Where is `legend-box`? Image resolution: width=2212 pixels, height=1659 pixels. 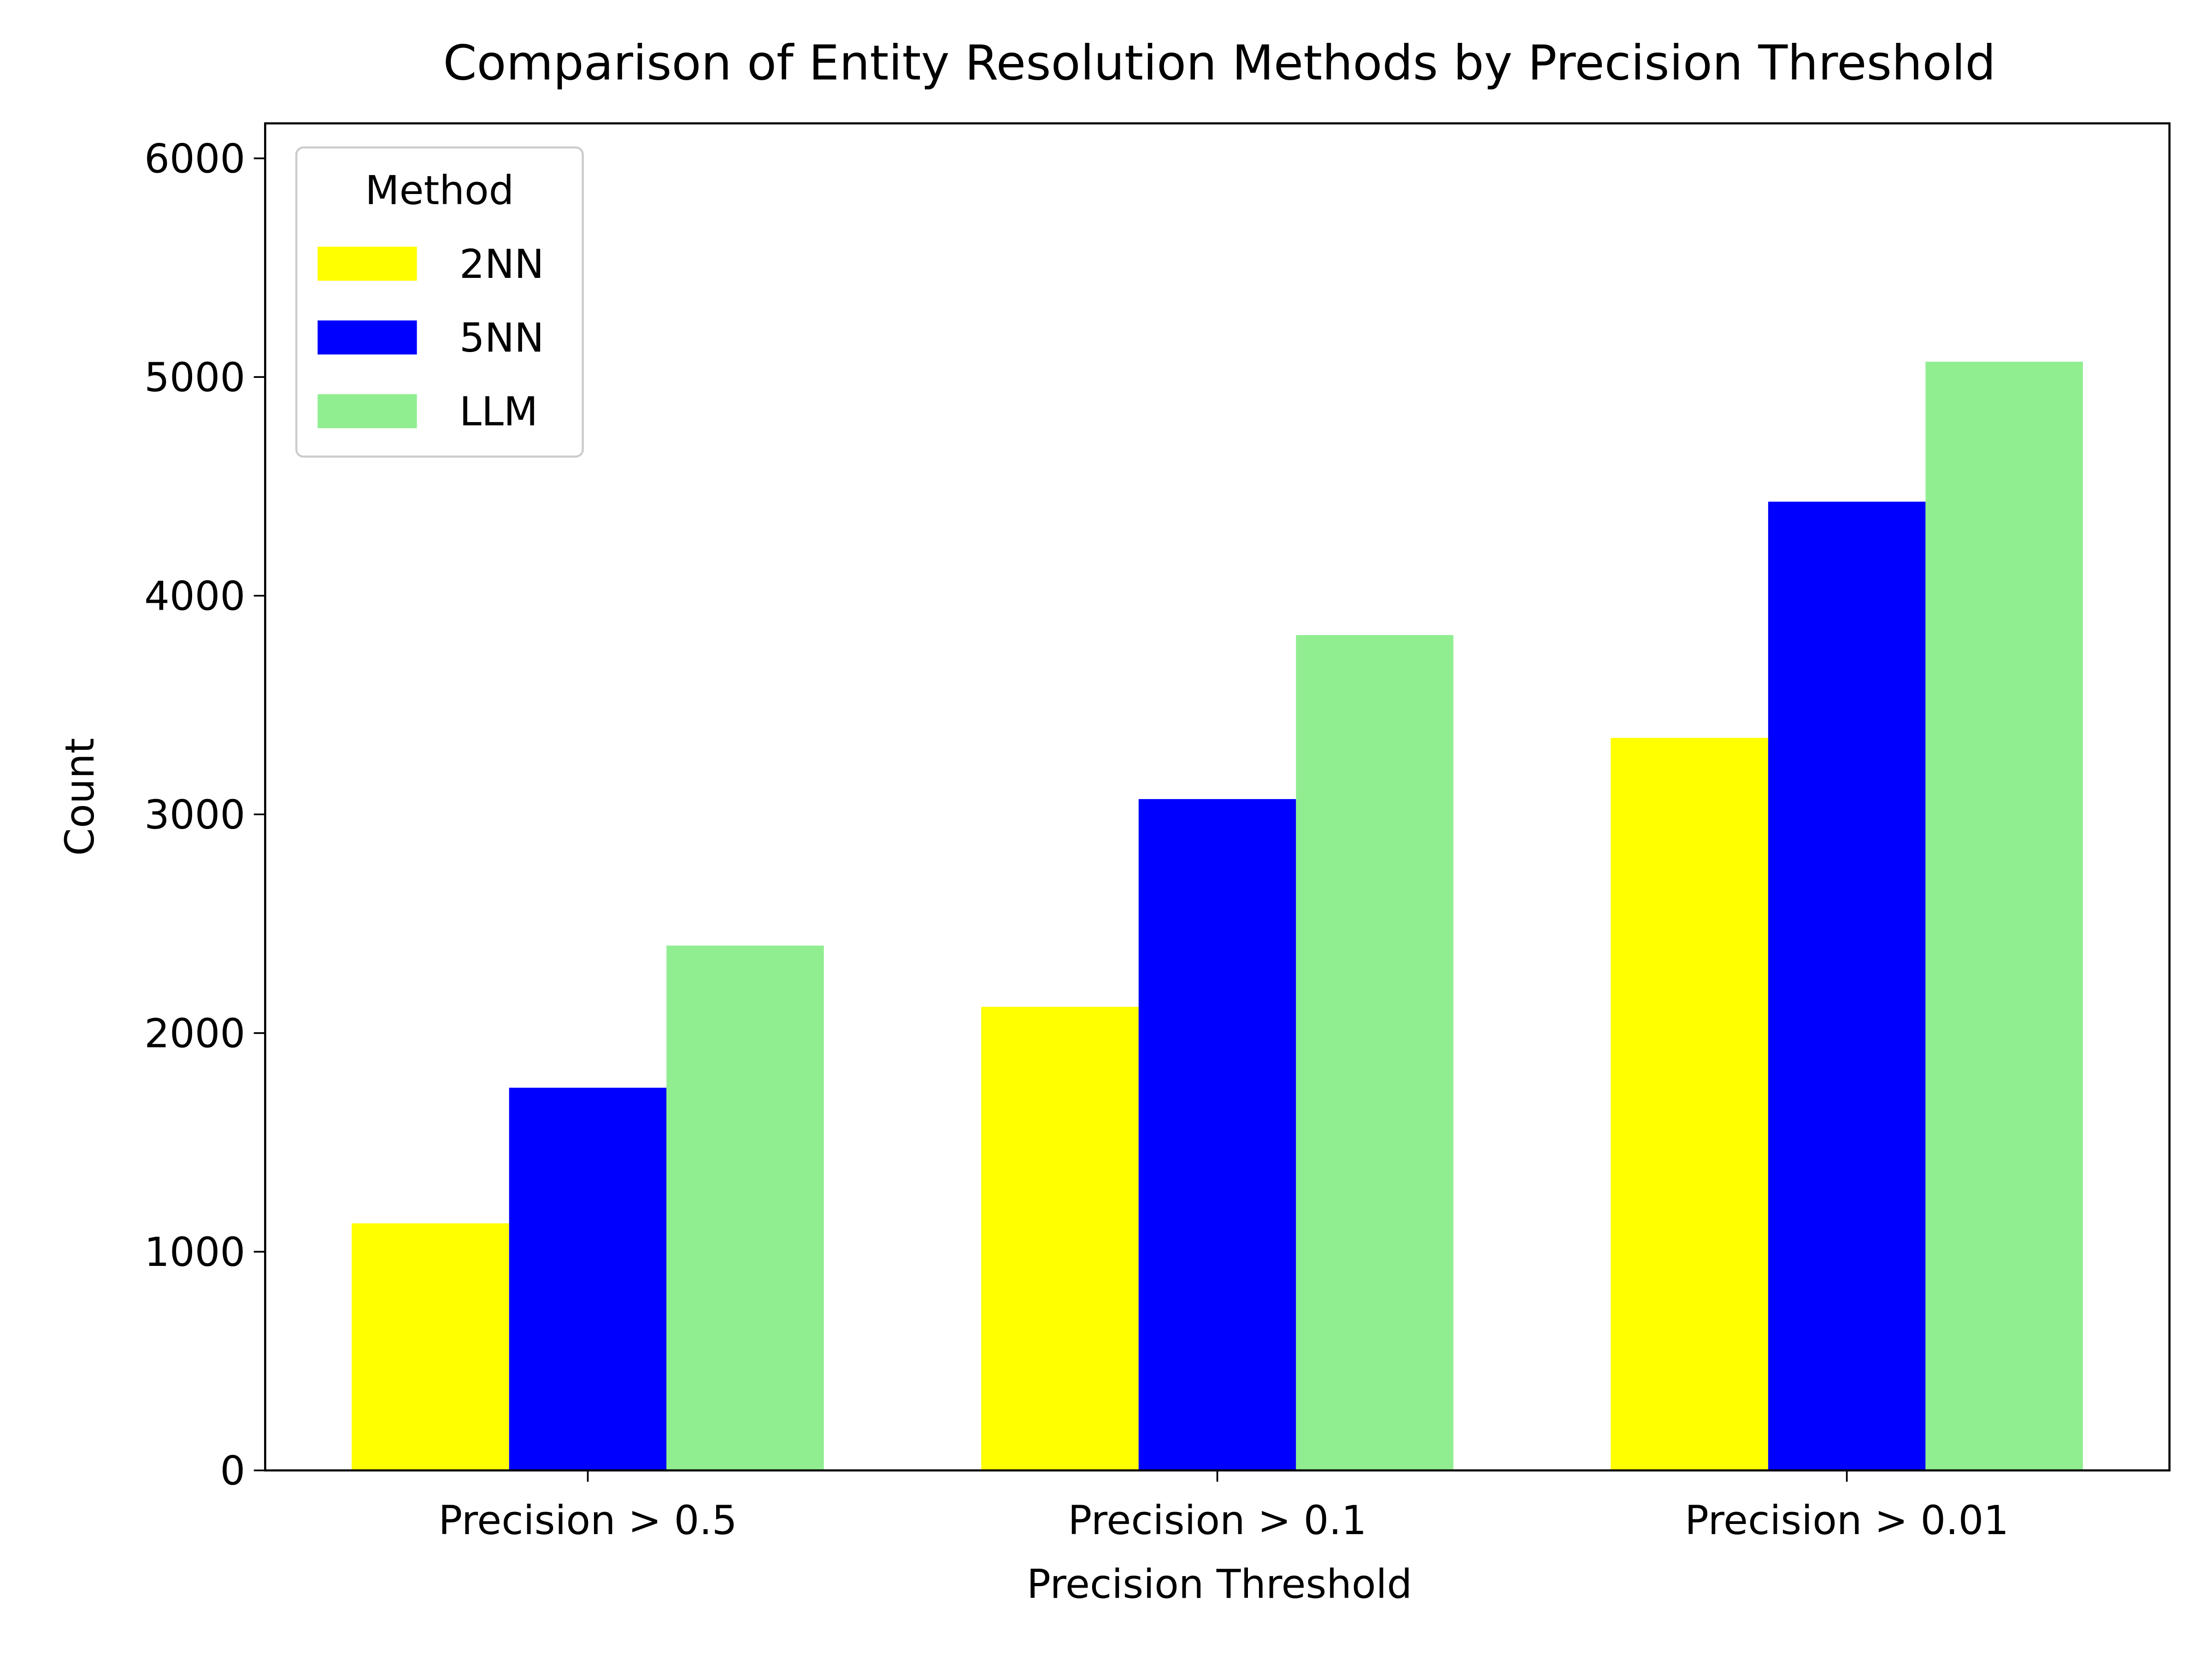 legend-box is located at coordinates (439, 302).